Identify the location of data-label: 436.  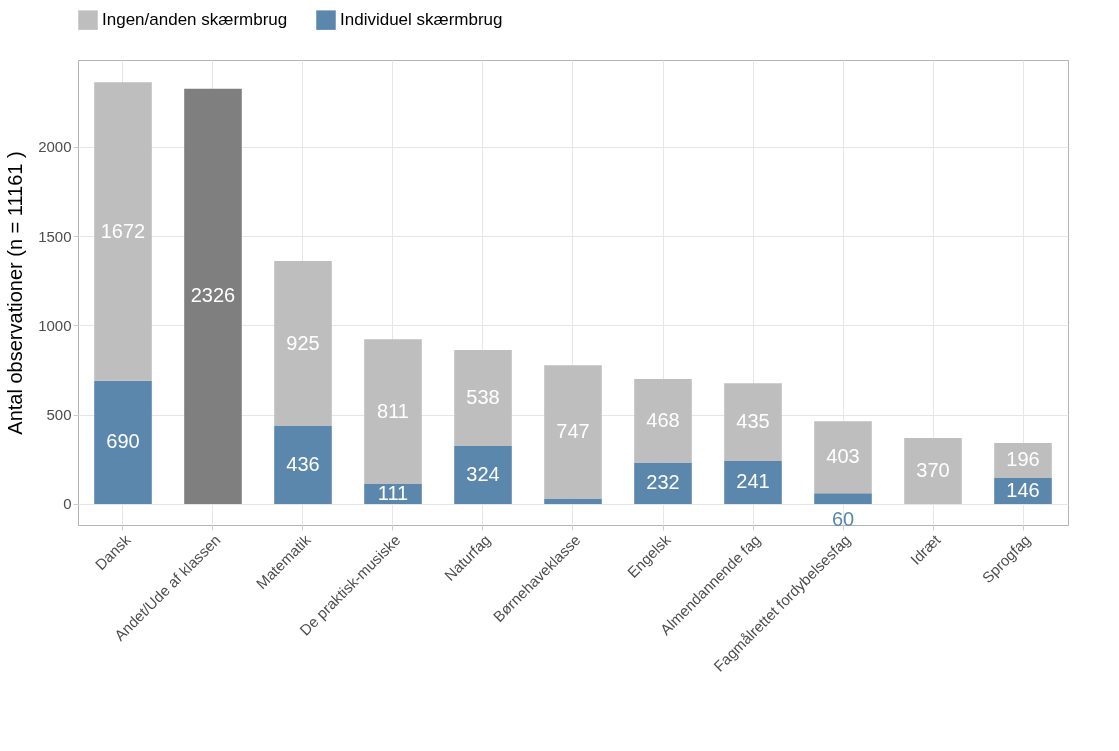
(303, 464).